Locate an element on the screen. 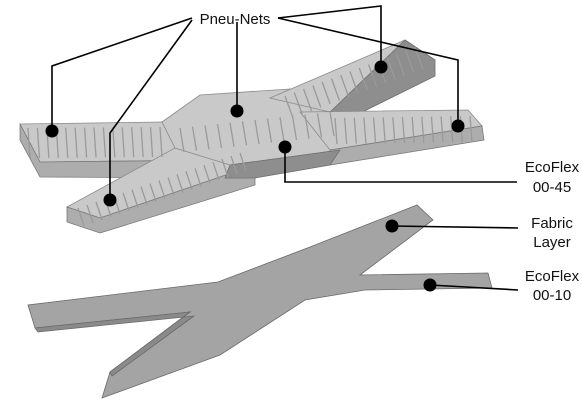 This screenshot has width=582, height=402. leader-pneu-right is located at coordinates (368, 71).